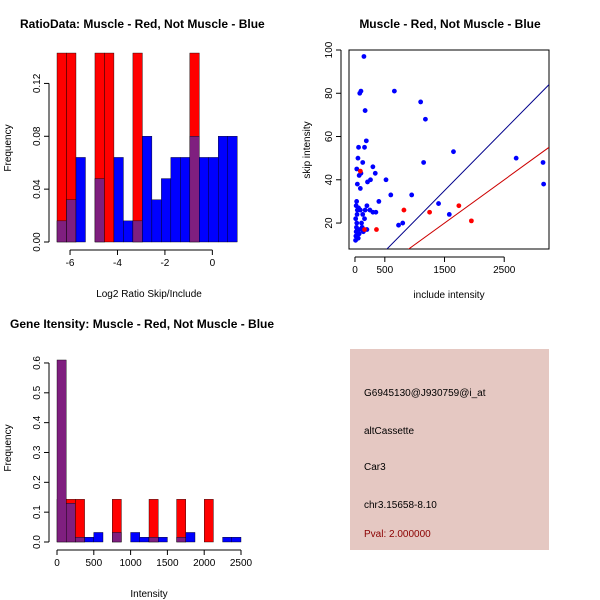 The height and width of the screenshot is (600, 600). I want to click on red-fit-line, so click(478, 197).